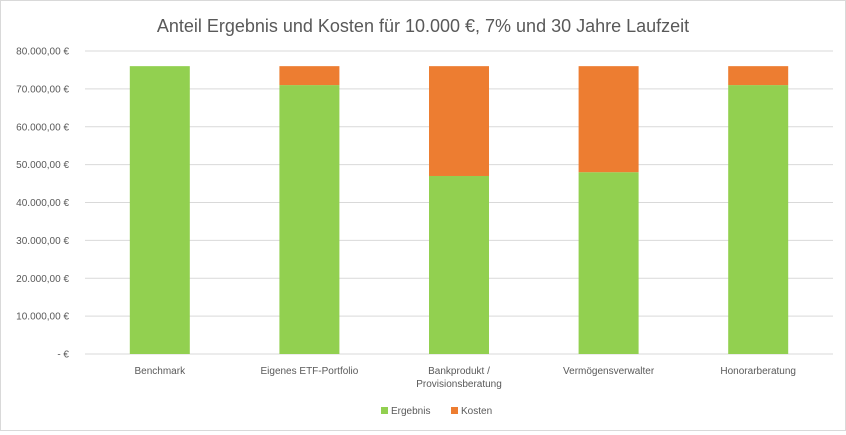  I want to click on legend-label-ergebnis: Ergebnis, so click(410, 411).